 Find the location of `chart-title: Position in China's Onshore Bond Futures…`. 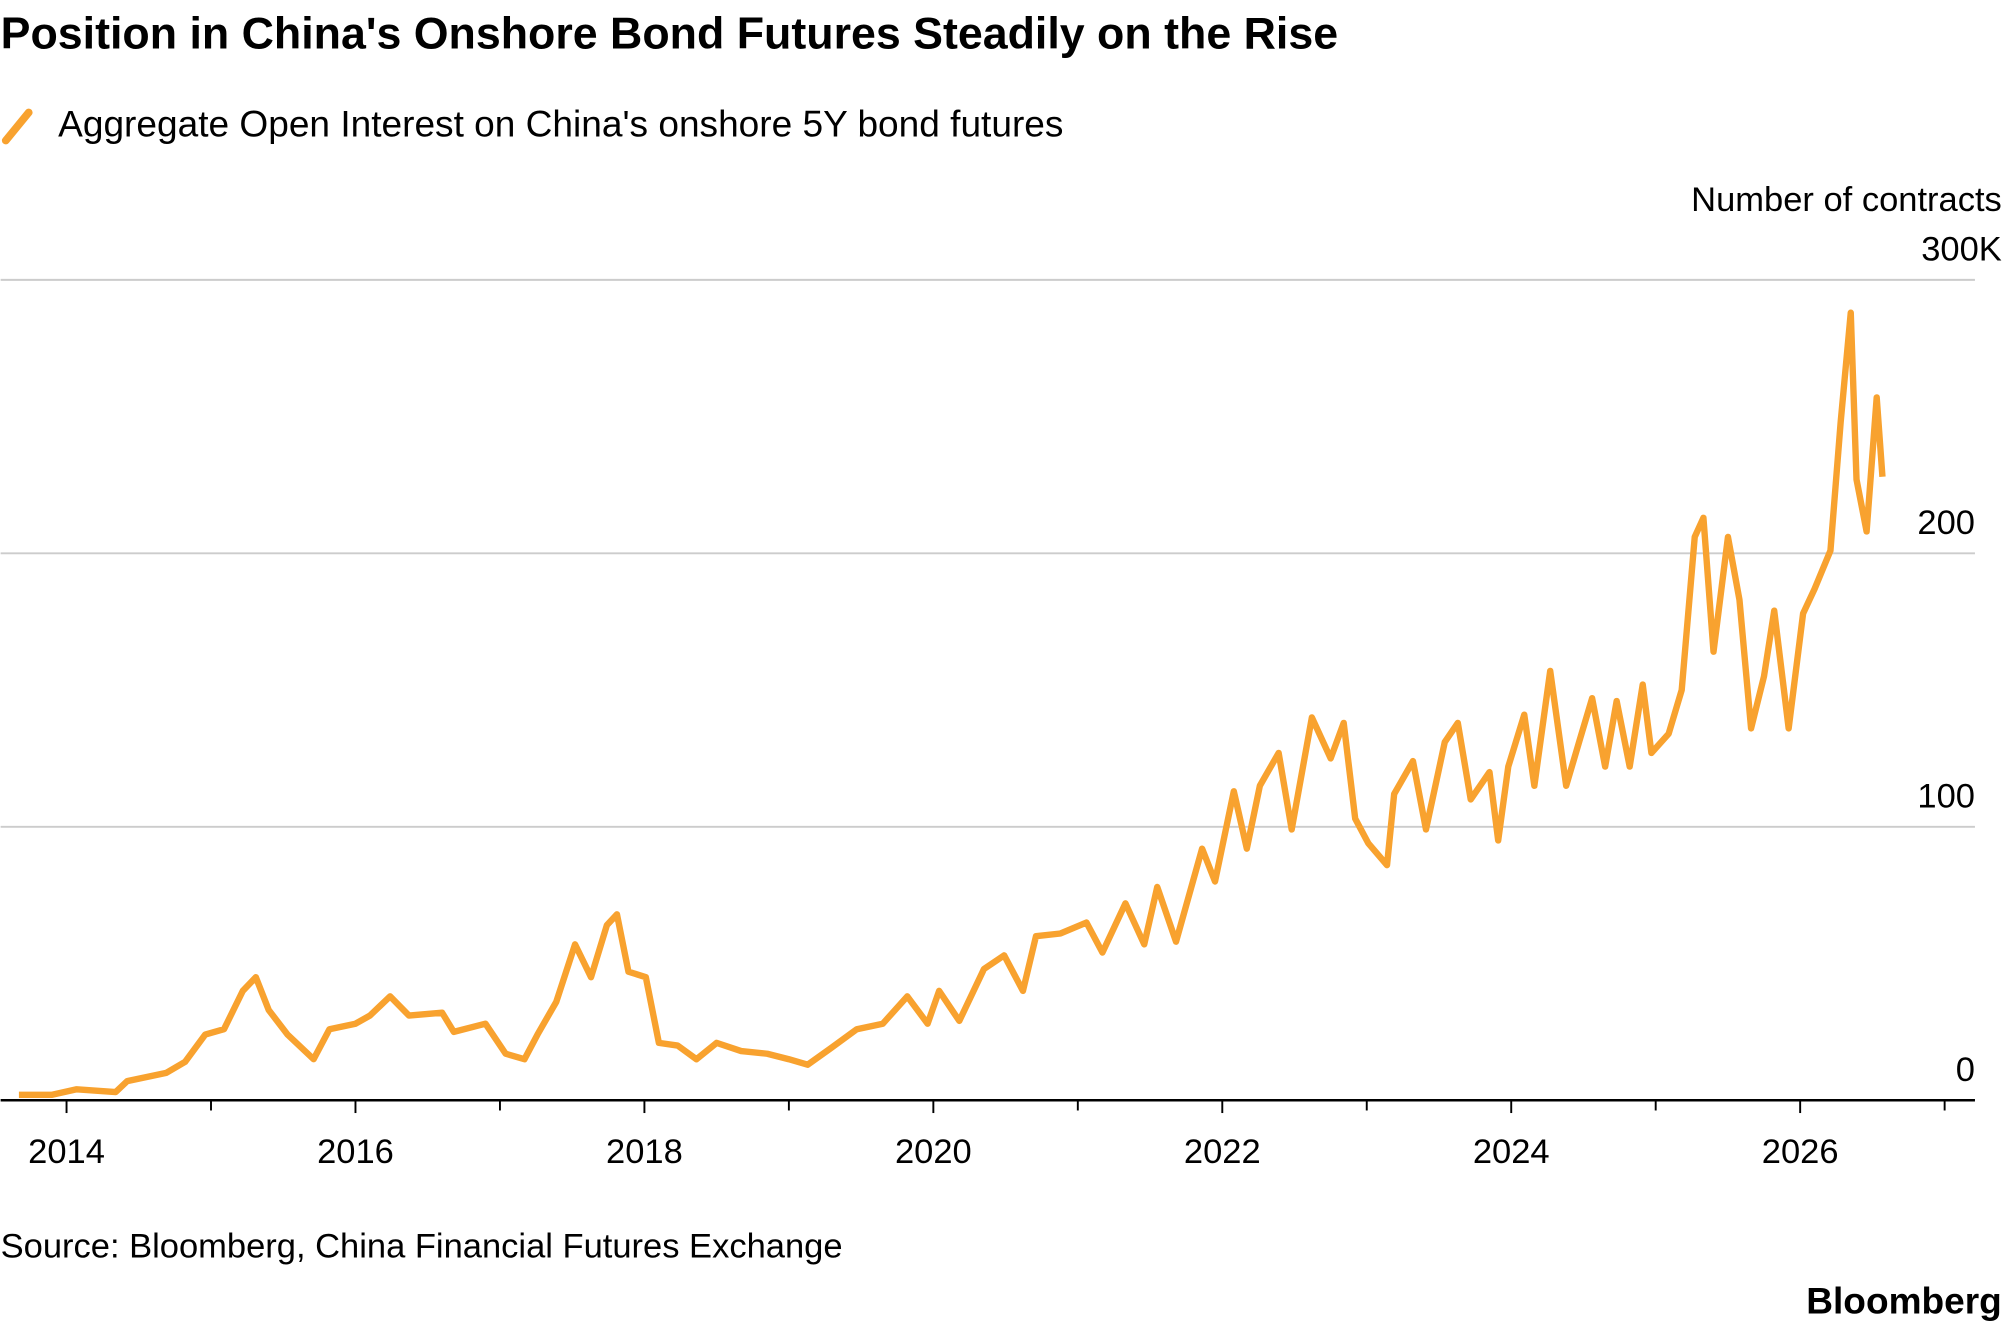

chart-title: Position in China's Onshore Bond Futures… is located at coordinates (669, 34).